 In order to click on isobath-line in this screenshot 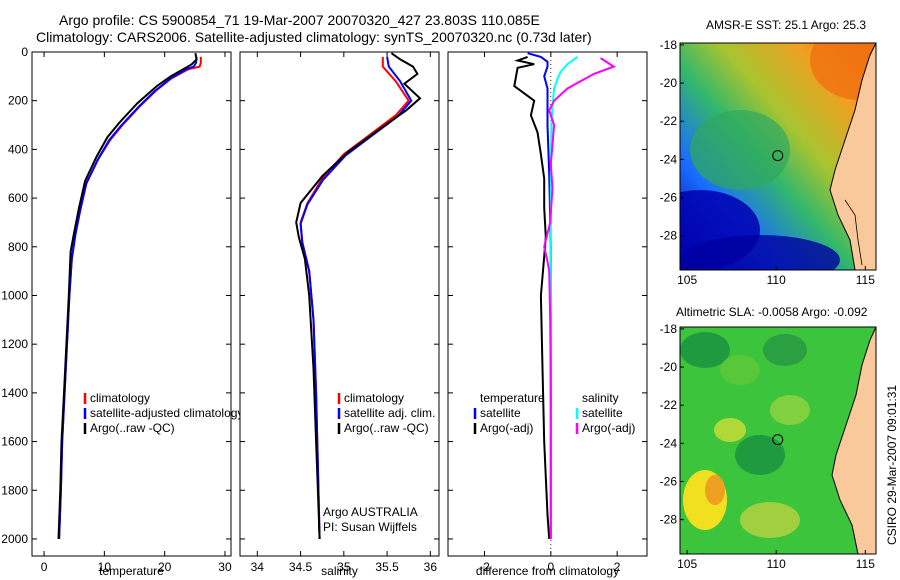, I will do `click(853, 232)`.